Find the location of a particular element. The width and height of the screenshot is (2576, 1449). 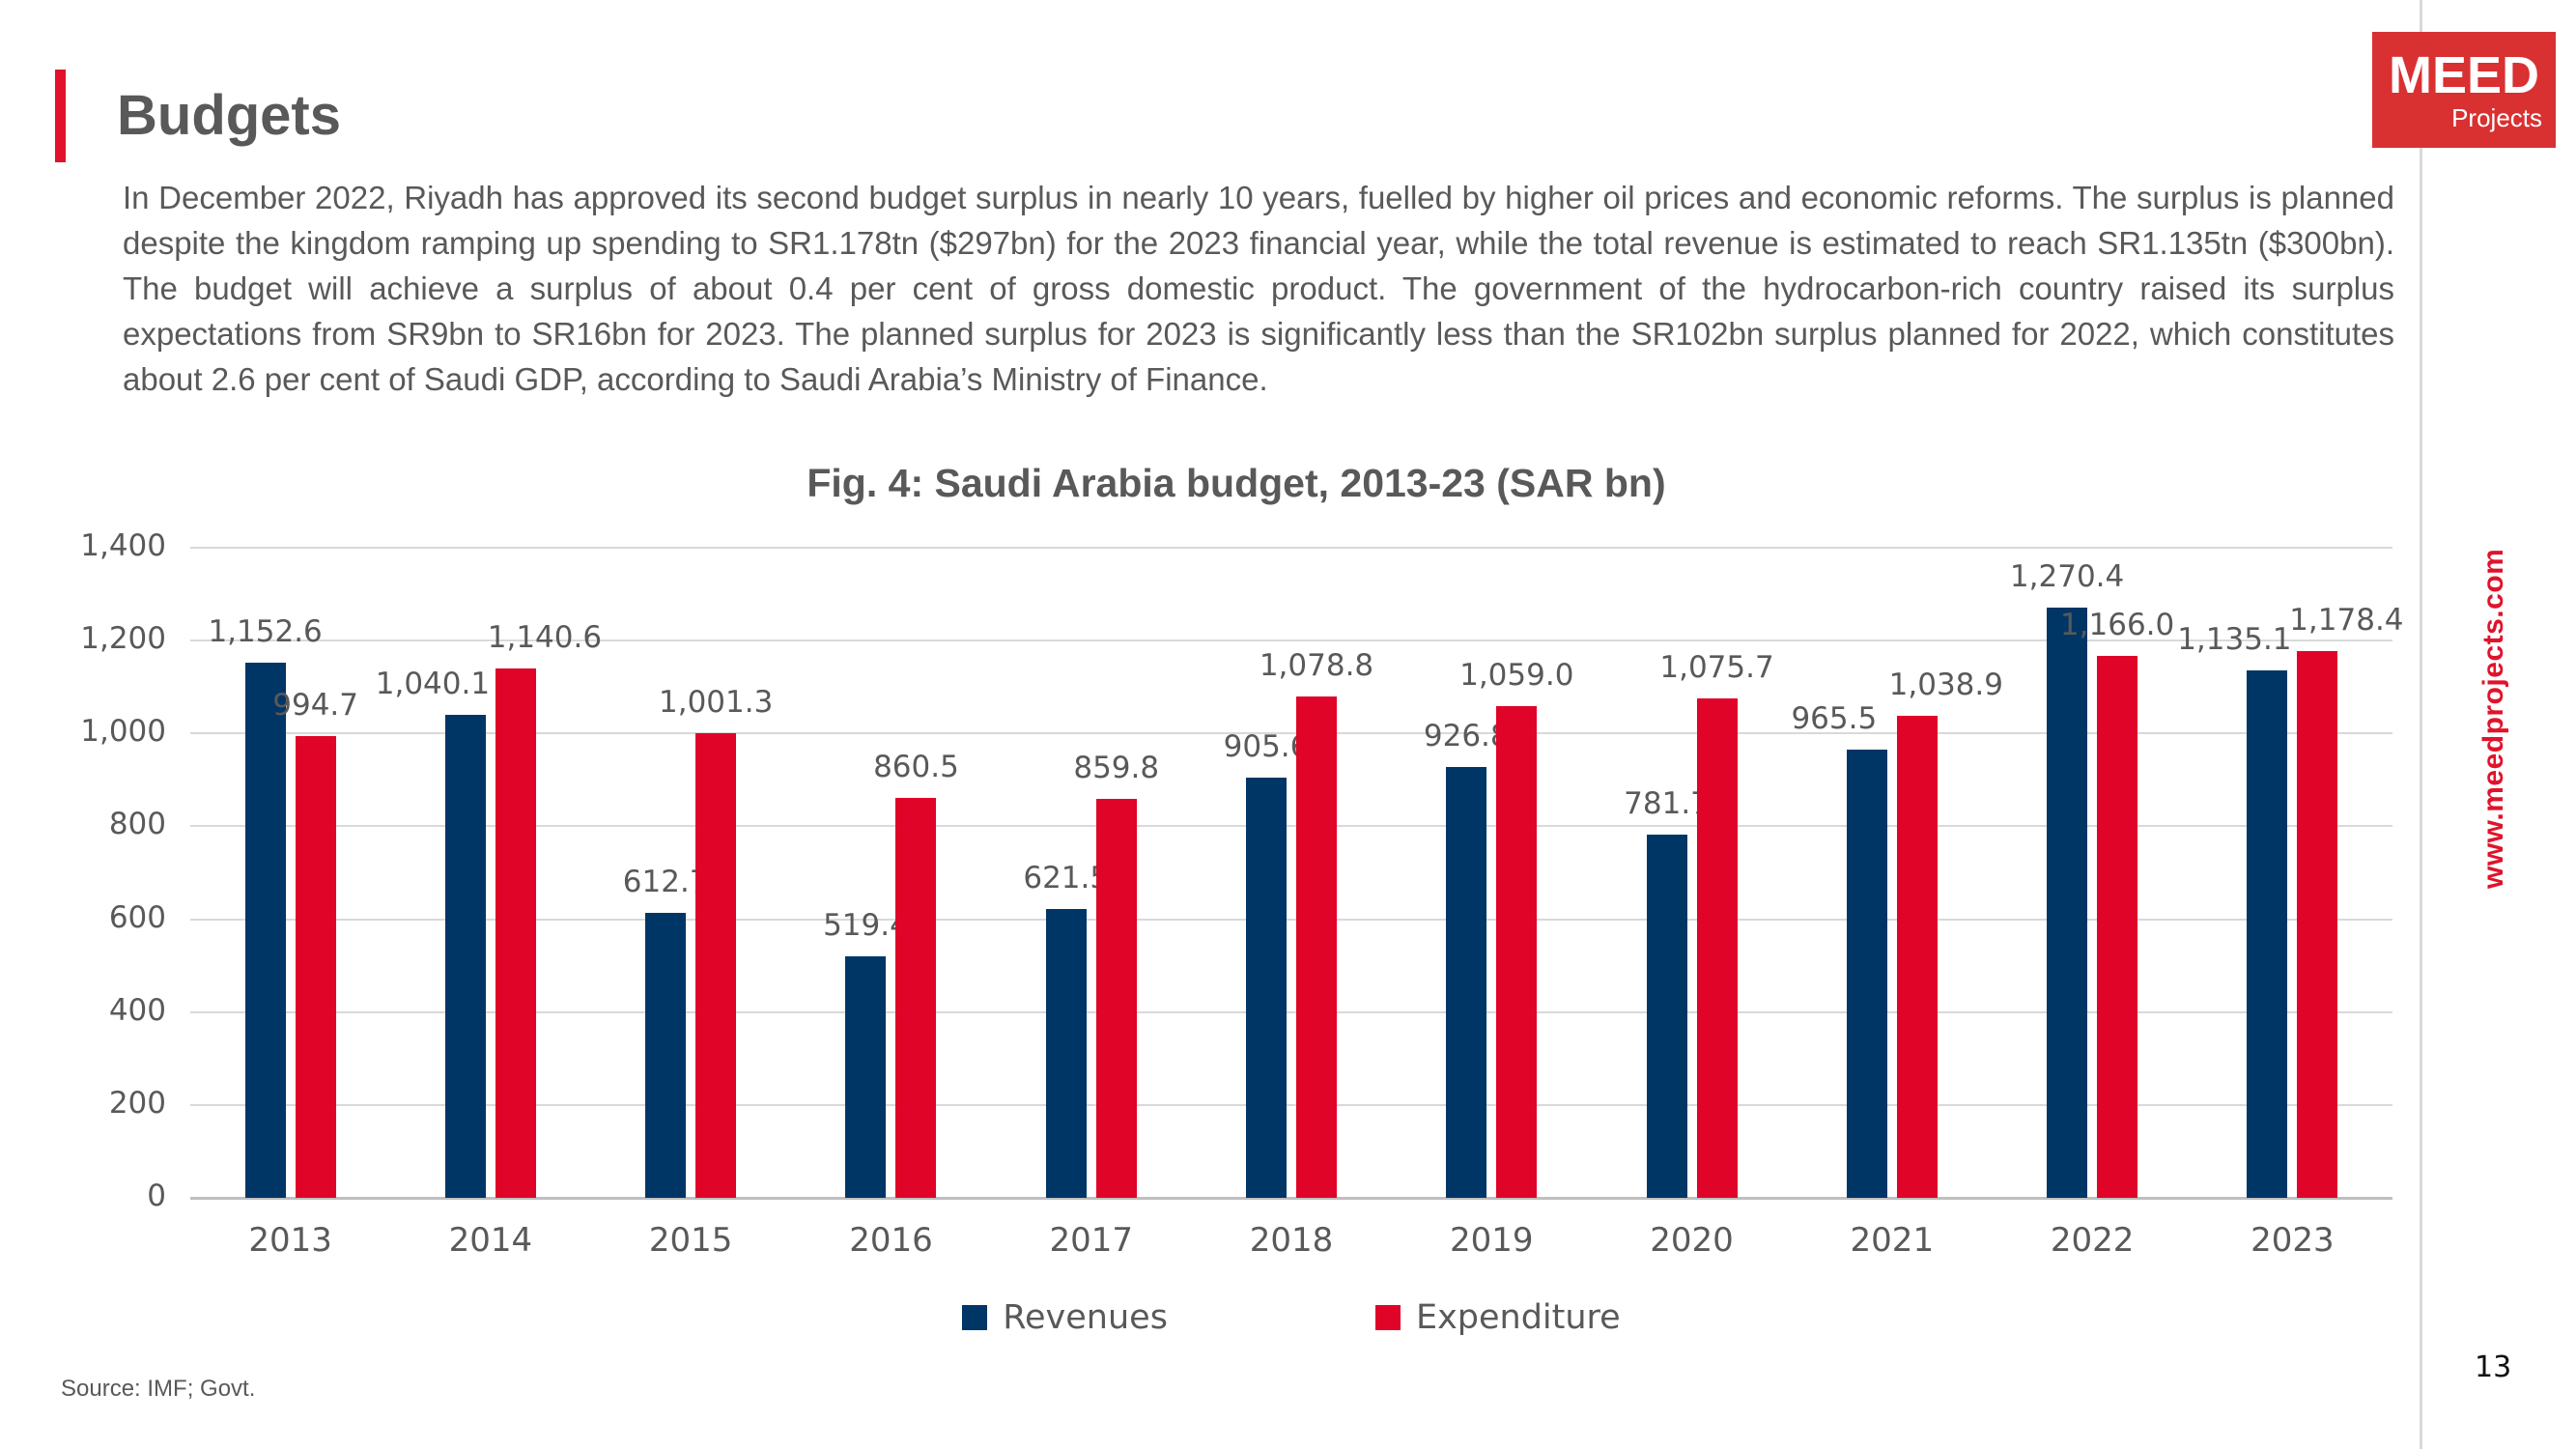

legend-swatch-revenues is located at coordinates (975, 1317).